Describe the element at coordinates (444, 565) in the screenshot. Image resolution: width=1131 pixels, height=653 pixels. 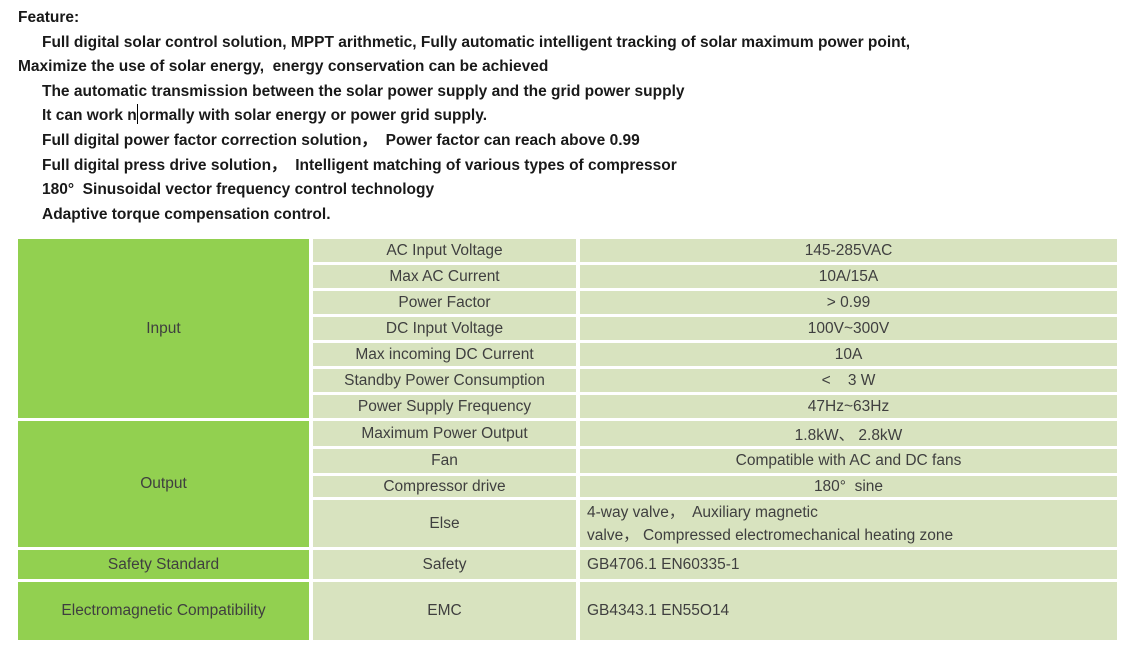
I see `param-cell-safety: Safety` at that location.